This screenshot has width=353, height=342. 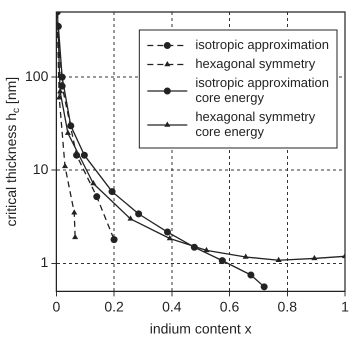 What do you see at coordinates (201, 328) in the screenshot?
I see `x-axis-title: indium content x` at bounding box center [201, 328].